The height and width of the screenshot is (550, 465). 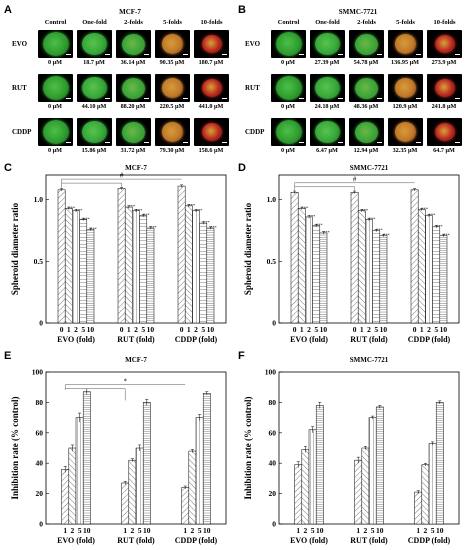 What do you see at coordinates (40, 493) in the screenshot?
I see `y-tick-label: 20` at bounding box center [40, 493].